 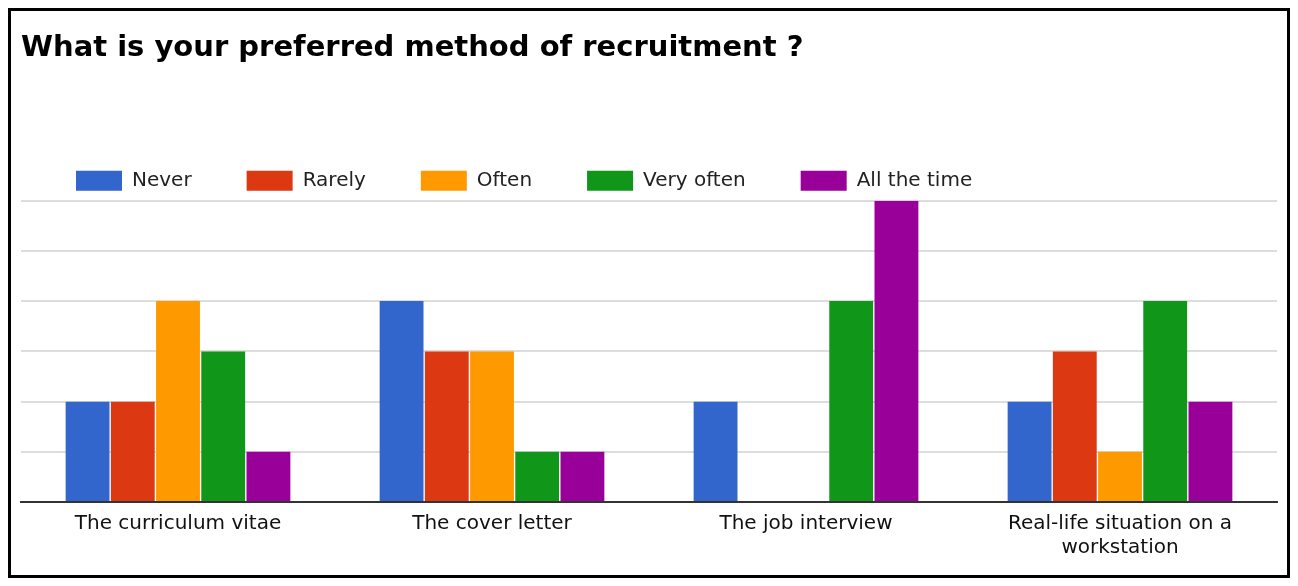 I want to click on x-tick-label: The curriculum vitae, so click(x=177, y=522).